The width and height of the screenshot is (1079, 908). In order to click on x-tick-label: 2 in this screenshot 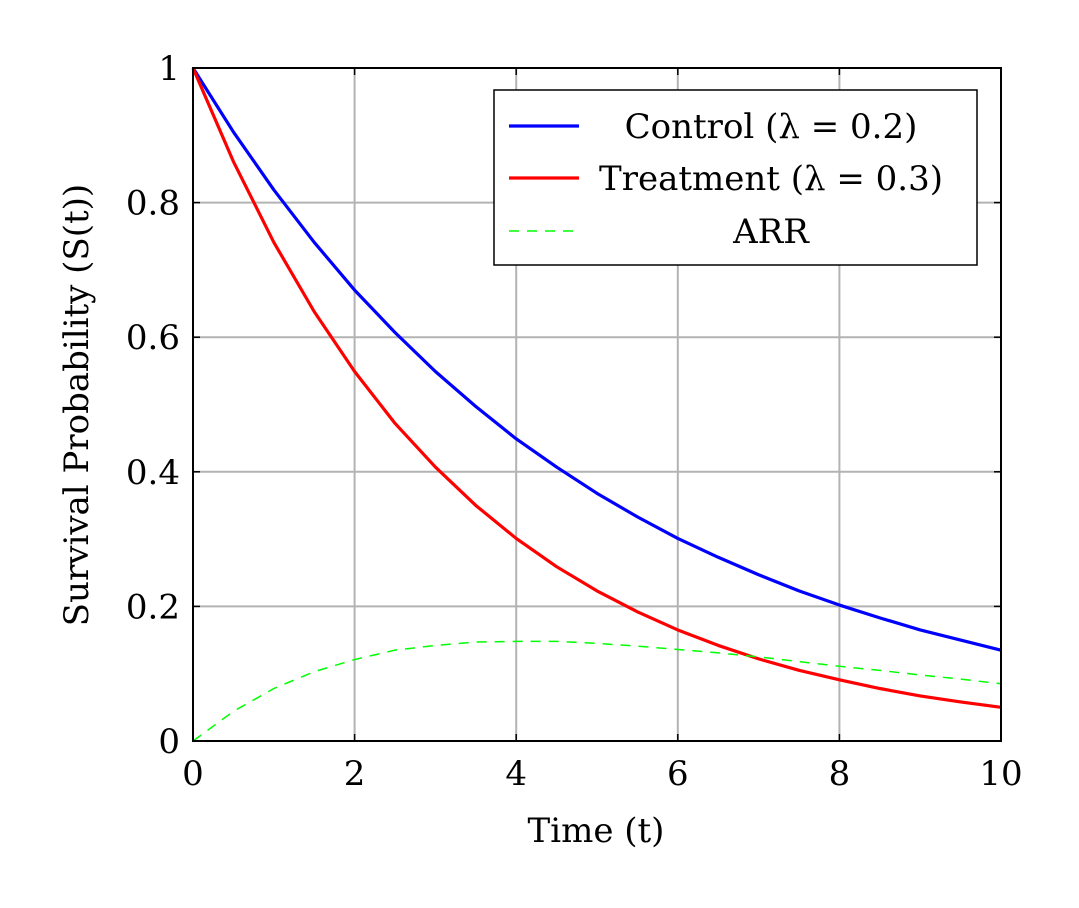, I will do `click(355, 774)`.